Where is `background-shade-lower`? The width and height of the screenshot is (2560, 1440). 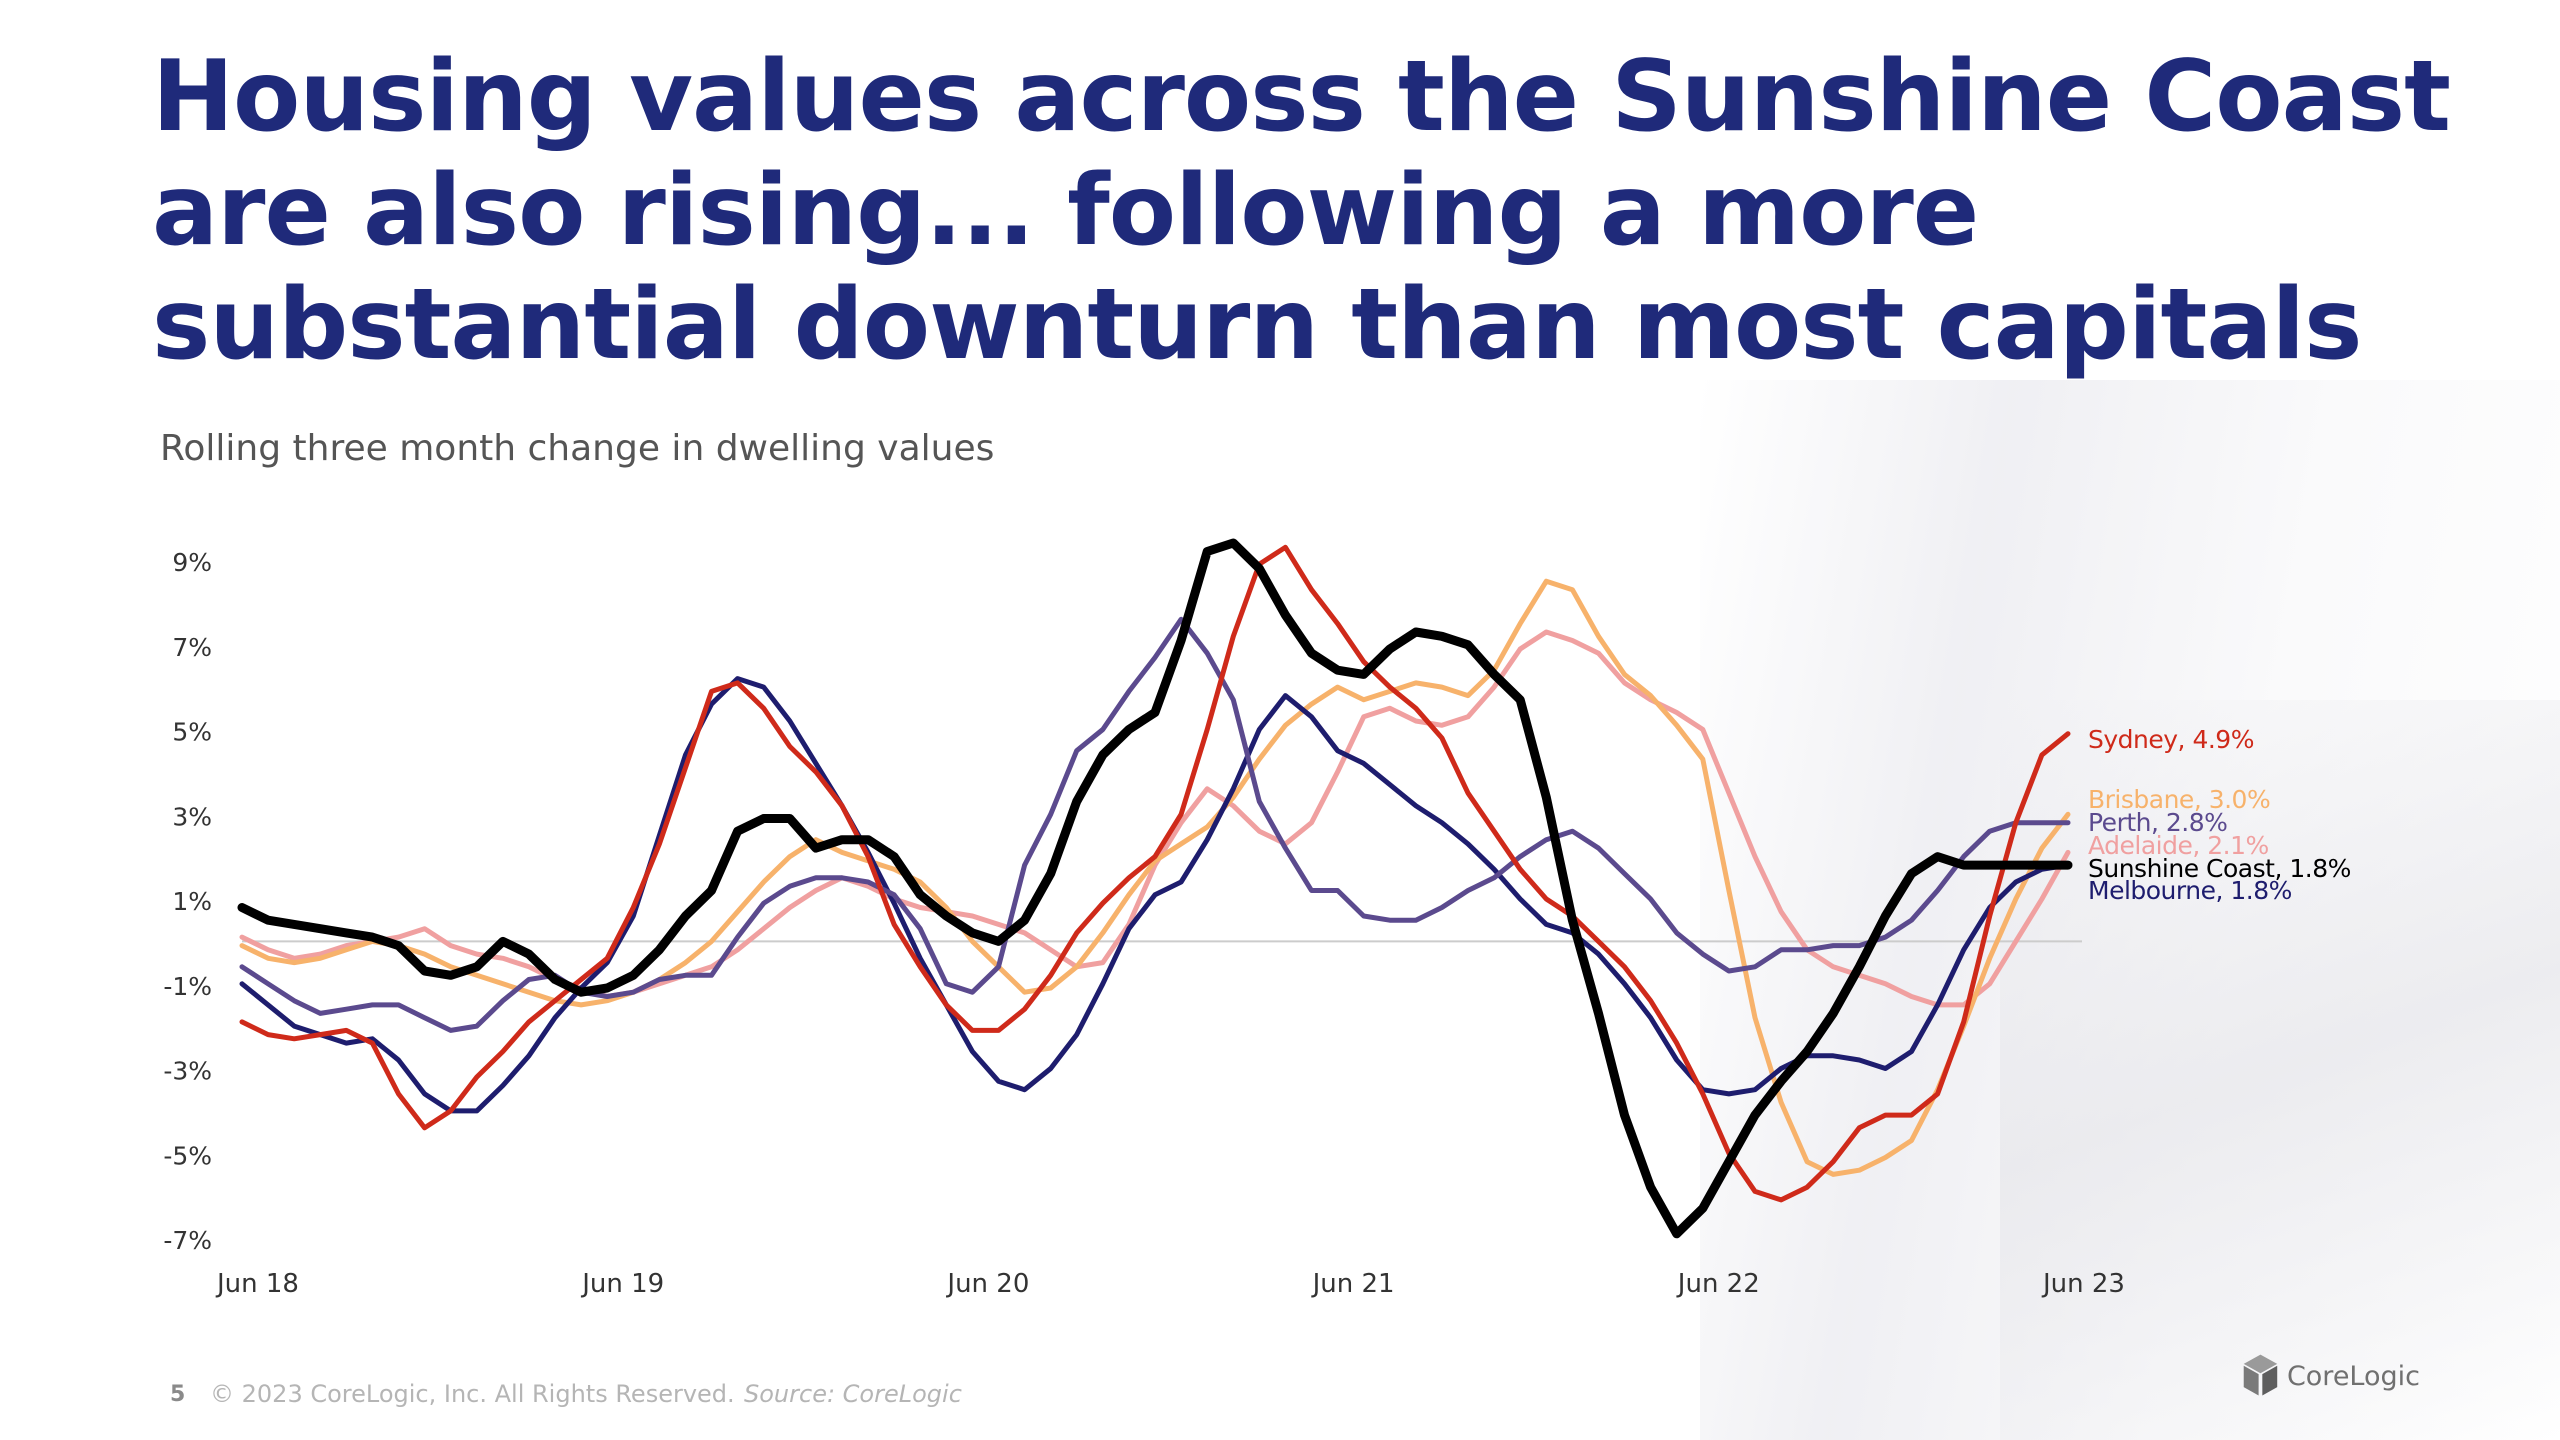 background-shade-lower is located at coordinates (2280, 1070).